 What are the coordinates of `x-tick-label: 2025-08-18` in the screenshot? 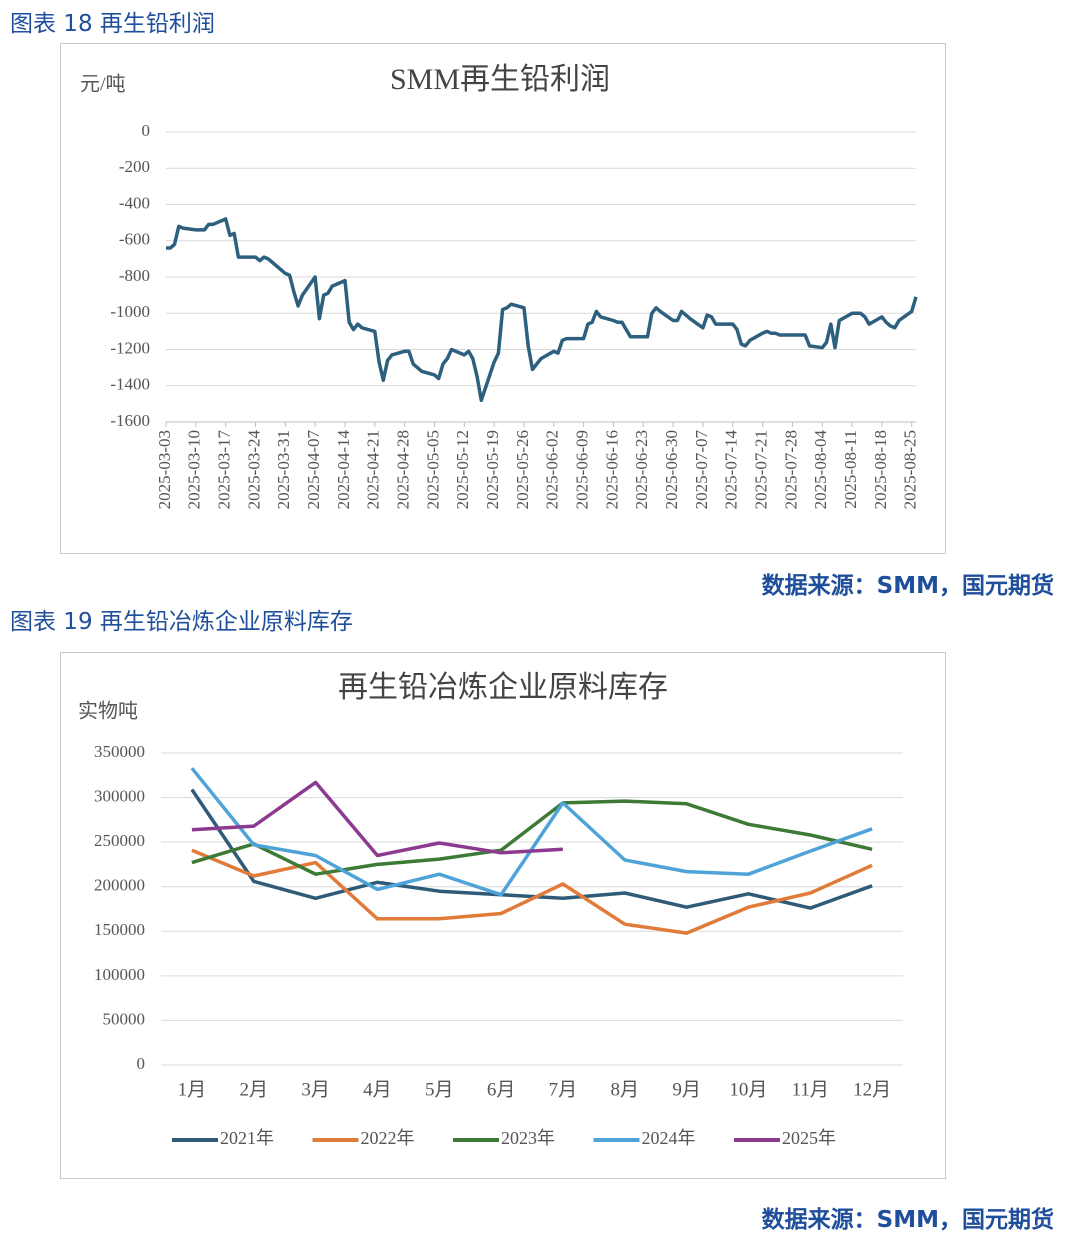 It's located at (880, 469).